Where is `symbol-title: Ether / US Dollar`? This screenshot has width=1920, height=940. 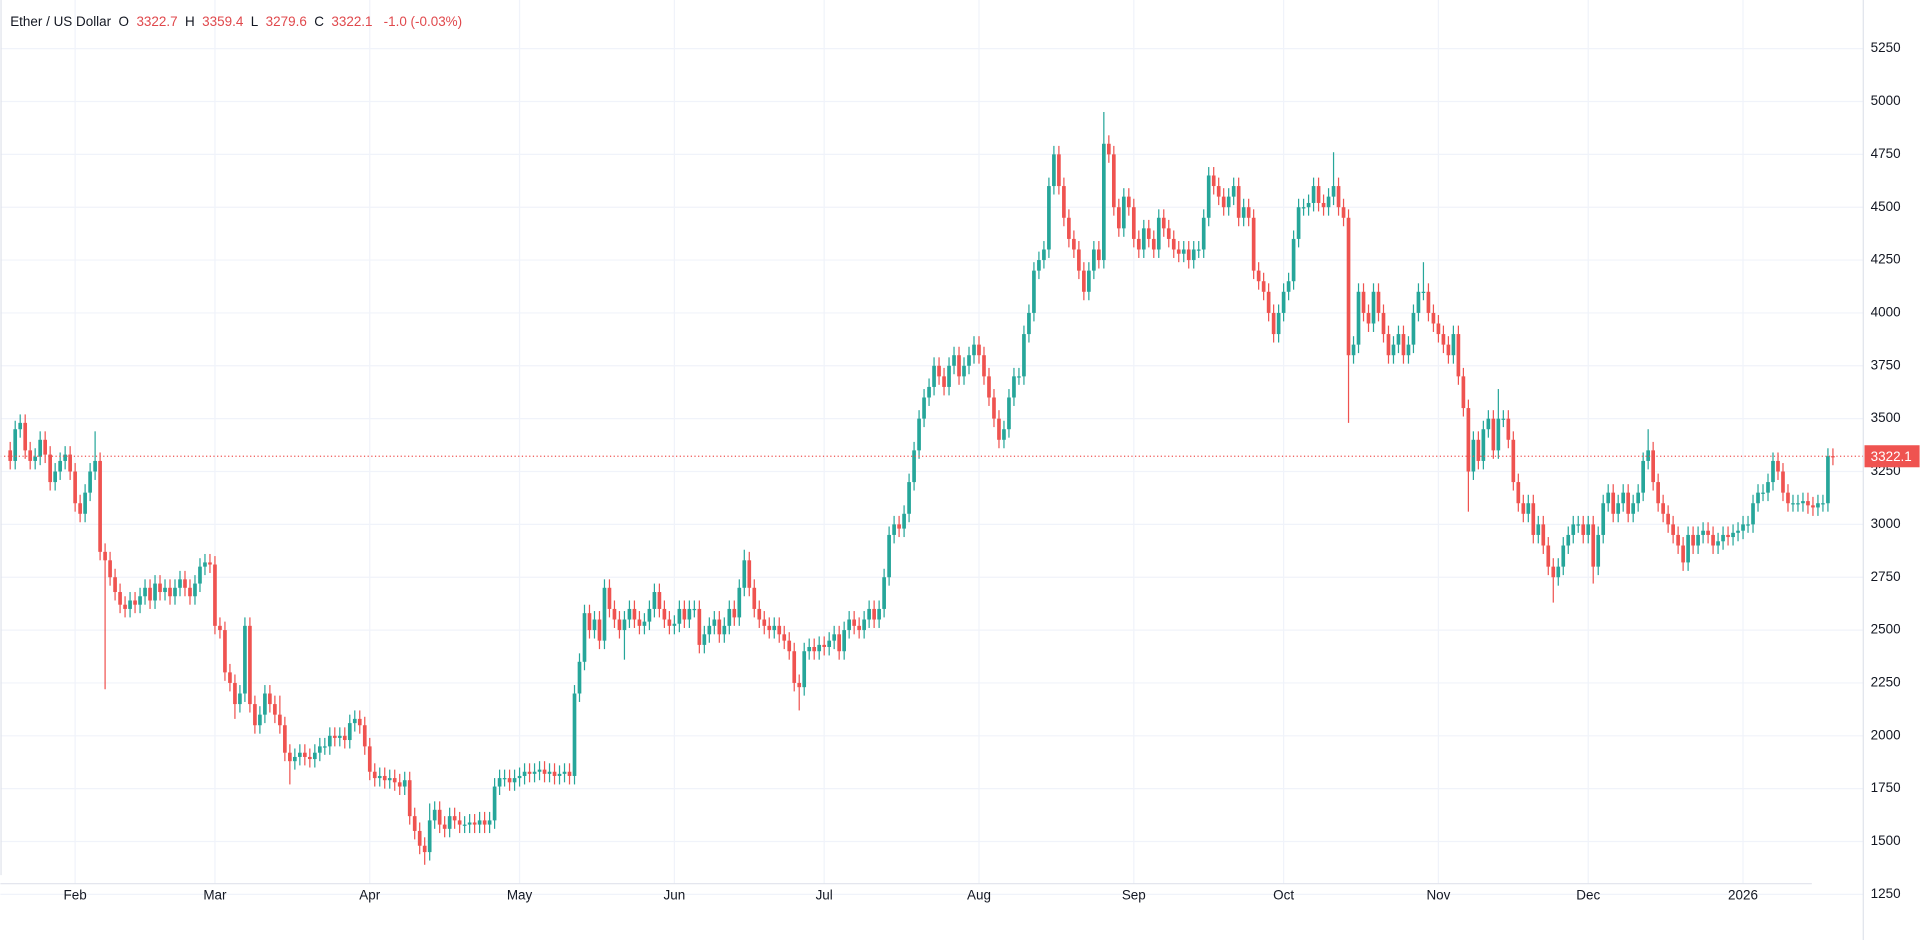 symbol-title: Ether / US Dollar is located at coordinates (60, 21).